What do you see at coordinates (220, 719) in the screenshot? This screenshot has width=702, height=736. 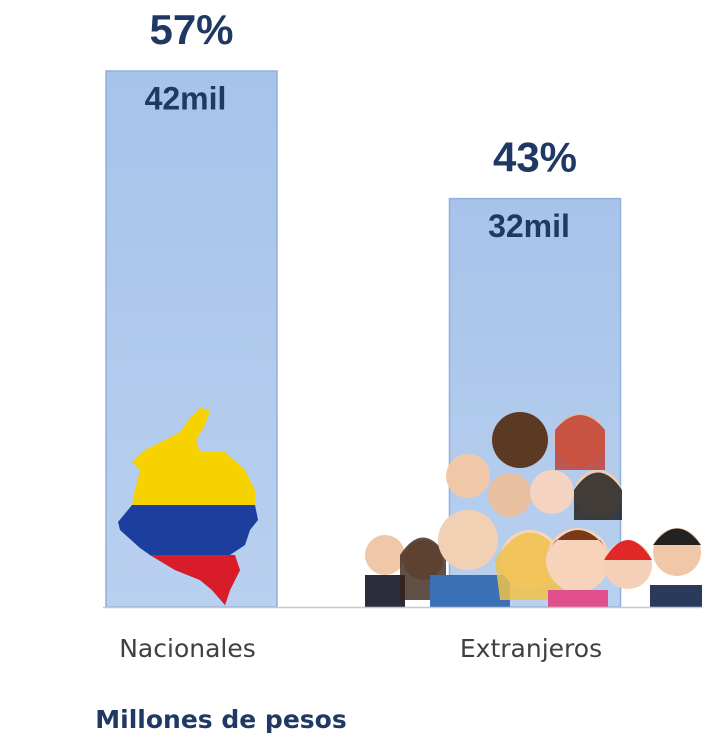 I see `chart-title: Millones de pesos` at bounding box center [220, 719].